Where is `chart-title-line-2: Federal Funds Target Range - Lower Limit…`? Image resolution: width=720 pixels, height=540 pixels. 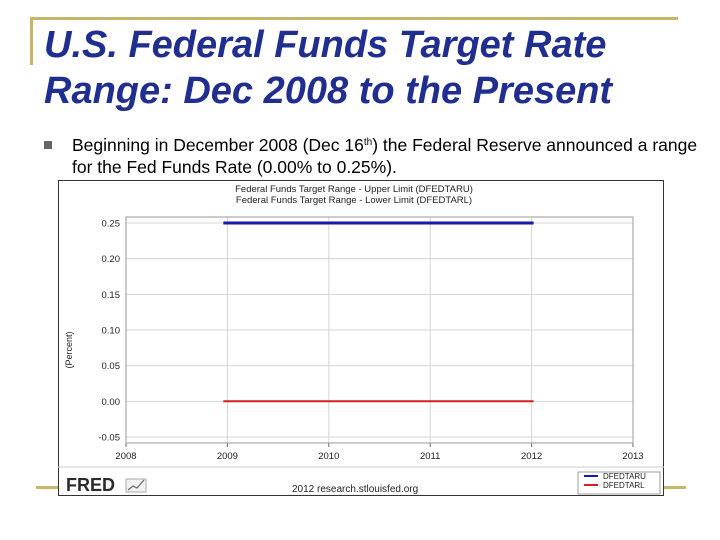 chart-title-line-2: Federal Funds Target Range - Lower Limit… is located at coordinates (354, 200).